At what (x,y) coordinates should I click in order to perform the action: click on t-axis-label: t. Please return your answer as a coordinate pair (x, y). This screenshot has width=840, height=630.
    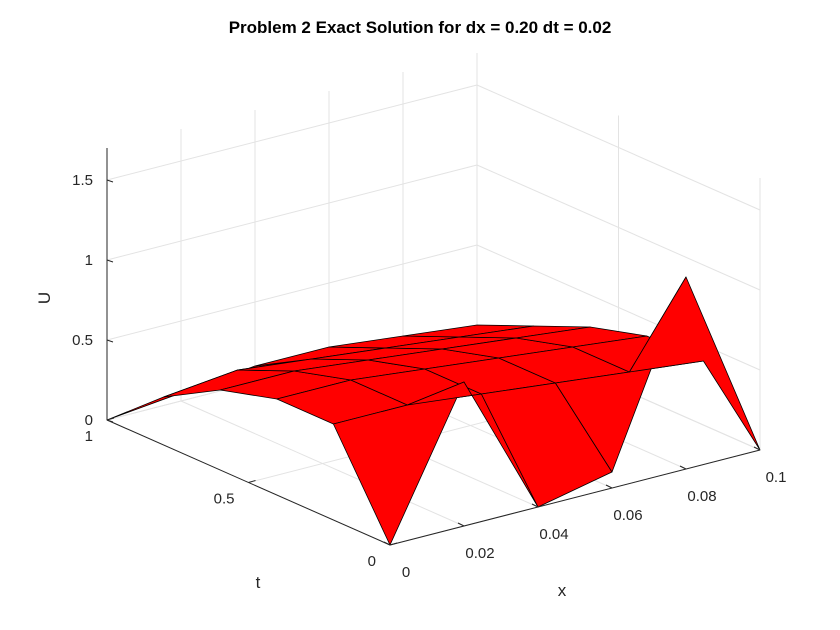
    Looking at the image, I should click on (258, 582).